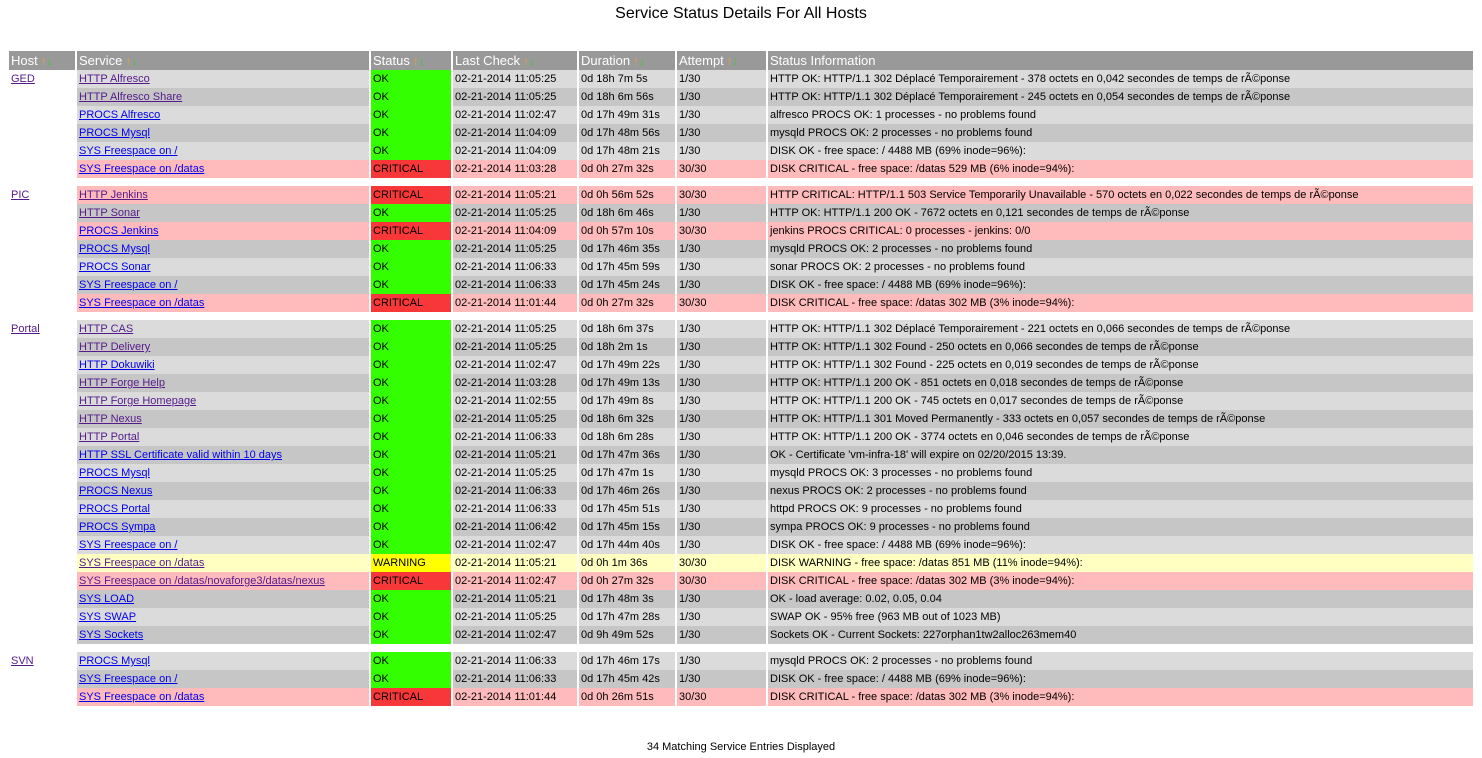 The width and height of the screenshot is (1482, 758). I want to click on service-link: HTTP Jenkins, so click(113, 195).